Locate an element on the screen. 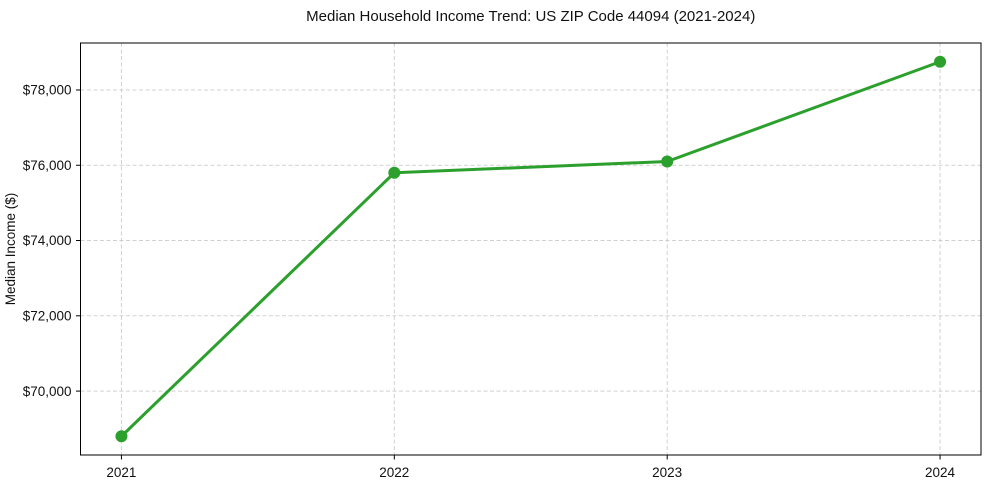  y-tick-label: $70,000 is located at coordinates (47, 391).